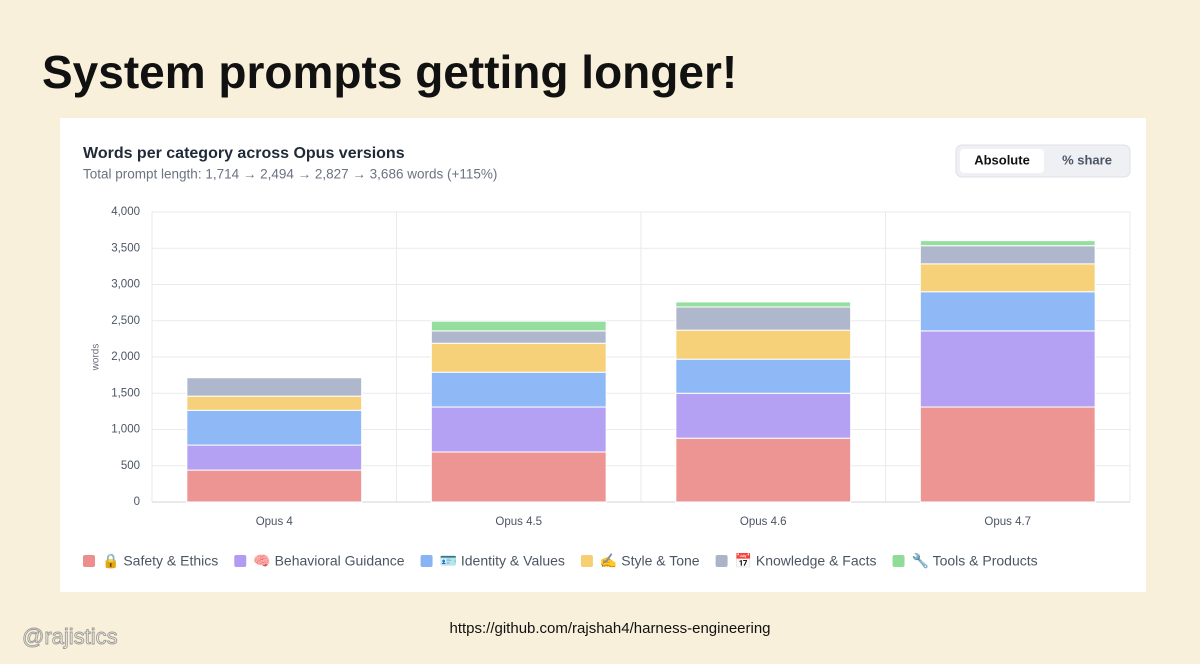  I want to click on y-axis-label: words, so click(96, 358).